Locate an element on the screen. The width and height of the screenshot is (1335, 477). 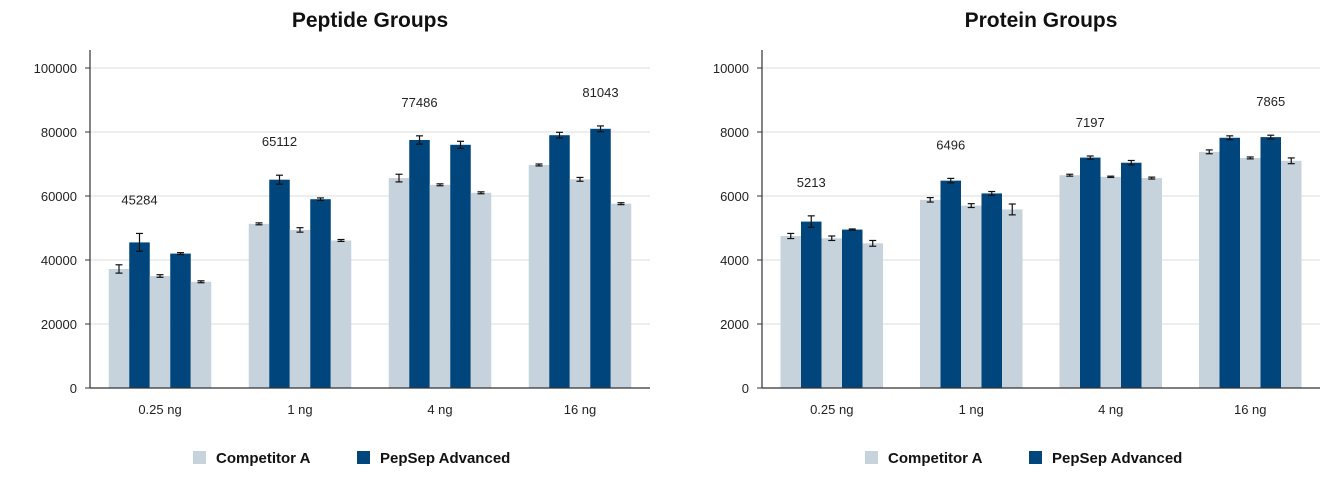
data-label: 77486 is located at coordinates (419, 102).